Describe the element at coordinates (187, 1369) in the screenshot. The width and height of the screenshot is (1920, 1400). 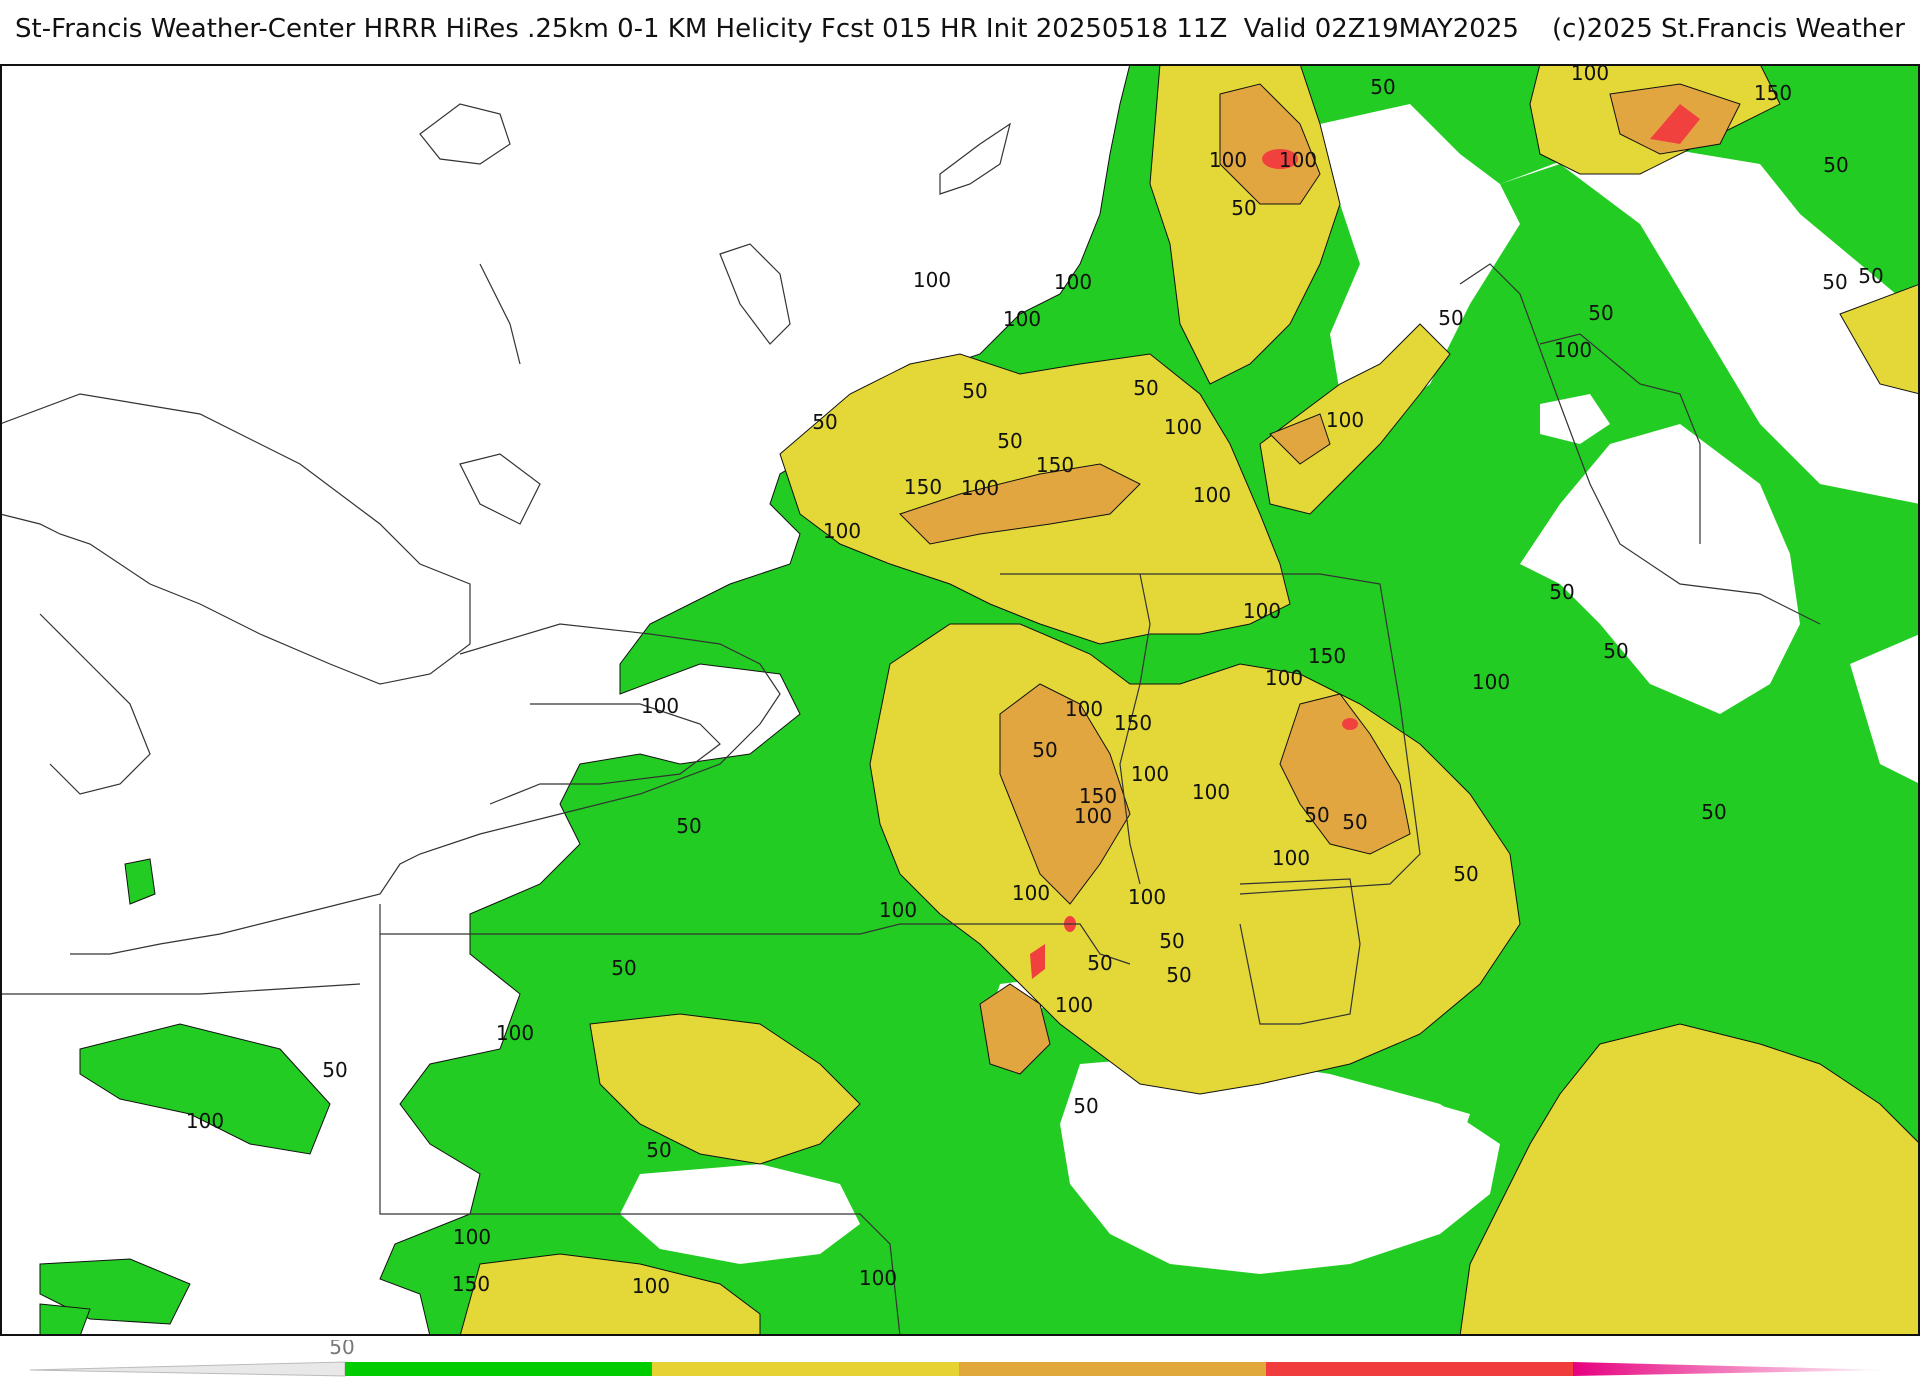
I see `colorbar-under-arrow` at that location.